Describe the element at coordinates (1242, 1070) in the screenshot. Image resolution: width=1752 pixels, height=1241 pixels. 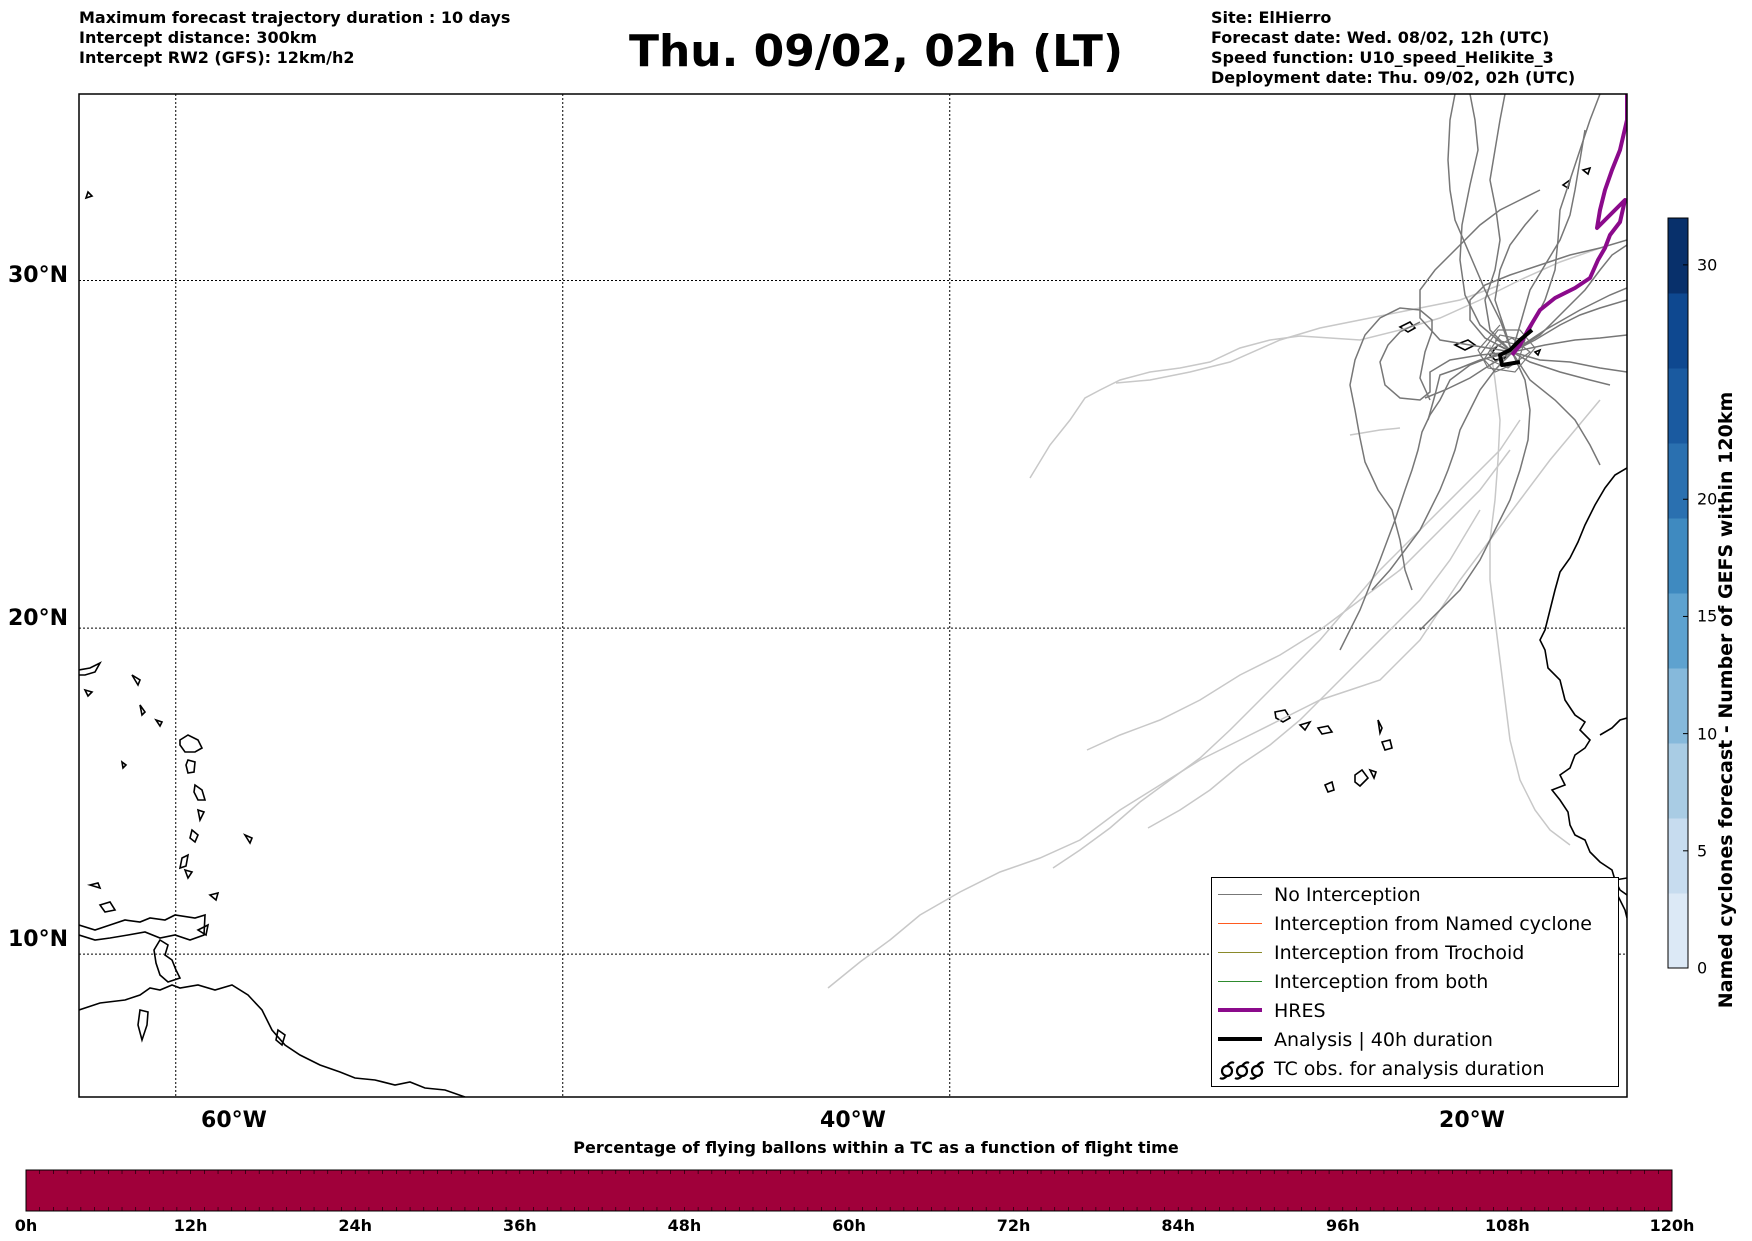
I see `cyclone-symbol-icon` at that location.